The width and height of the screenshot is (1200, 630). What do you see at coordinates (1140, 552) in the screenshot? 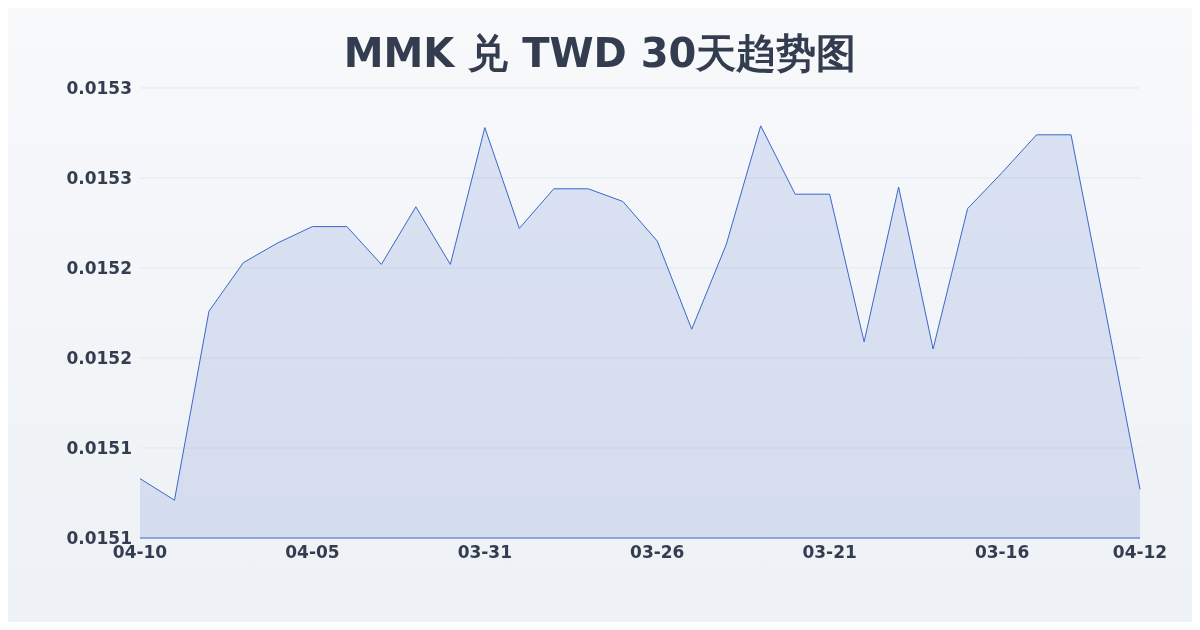
I see `x-tick-label: 04-12` at bounding box center [1140, 552].